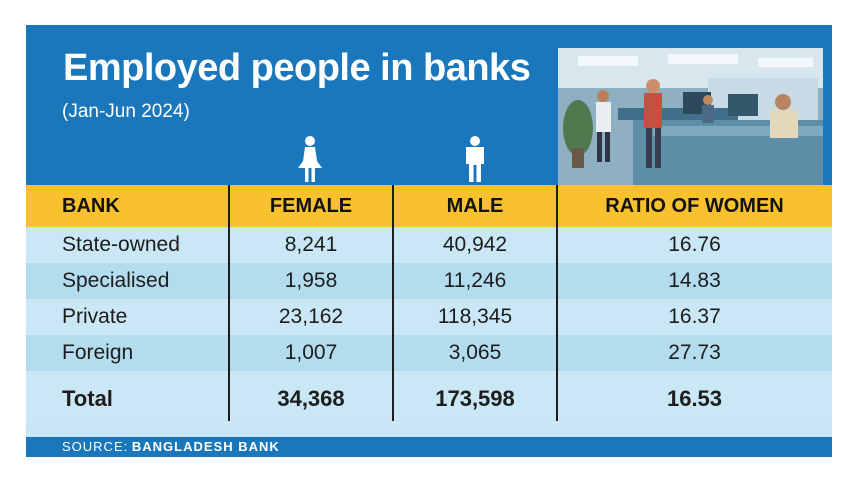 The width and height of the screenshot is (857, 482). Describe the element at coordinates (429, 245) in the screenshot. I see `table-row: State-owned 8,241 40,942 16.76` at that location.